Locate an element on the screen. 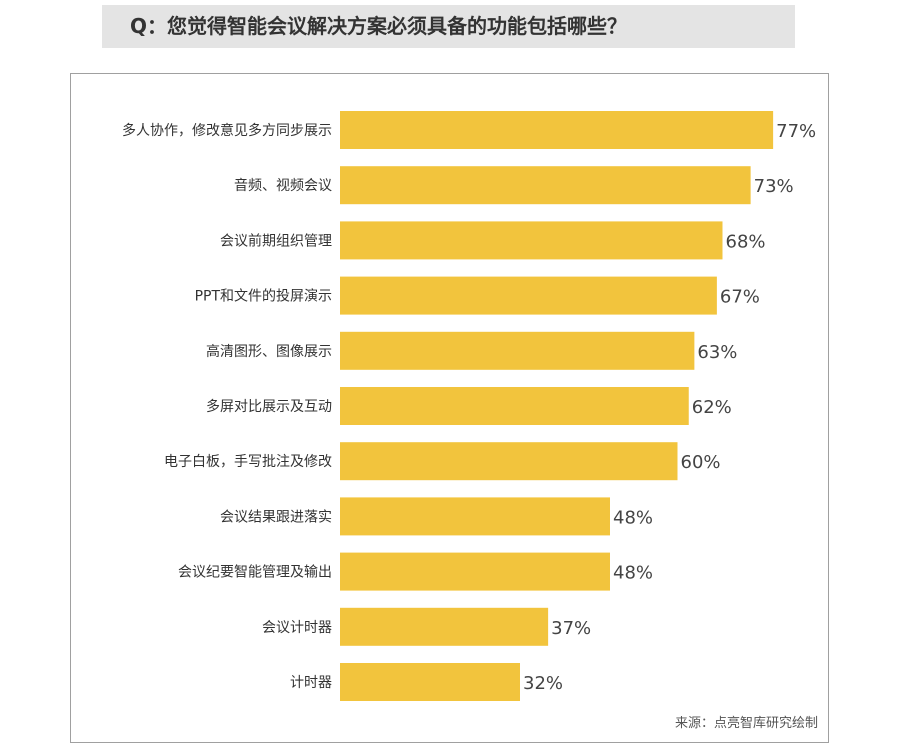 The image size is (900, 754). category-label: 会议纪要智能管理及输出 is located at coordinates (255, 573).